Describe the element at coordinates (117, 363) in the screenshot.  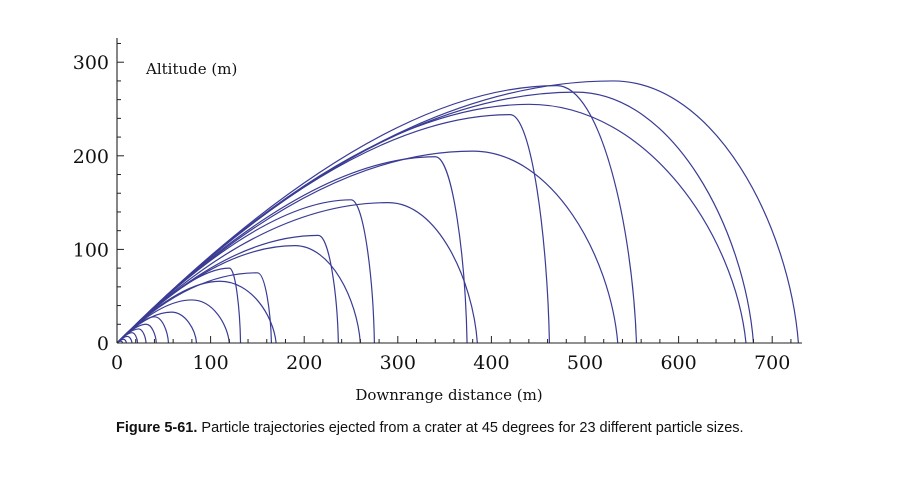
I see `x-tick-label: 0` at that location.